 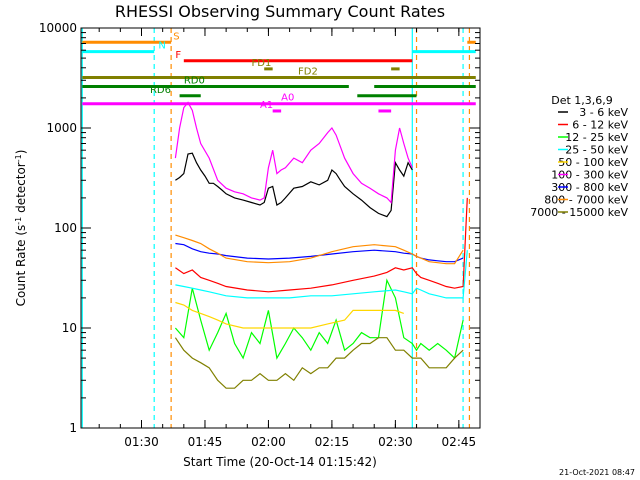 What do you see at coordinates (194, 81) in the screenshot?
I see `flag-label-rd0: RD0` at bounding box center [194, 81].